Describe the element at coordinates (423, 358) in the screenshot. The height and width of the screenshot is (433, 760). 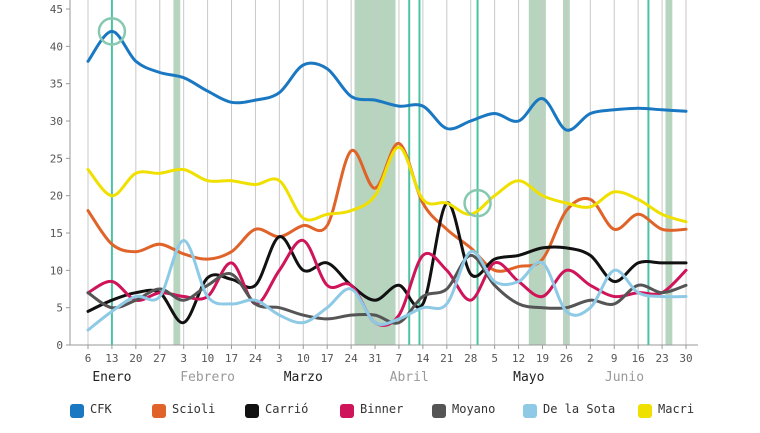
I see `x-tick-label: 14` at that location.